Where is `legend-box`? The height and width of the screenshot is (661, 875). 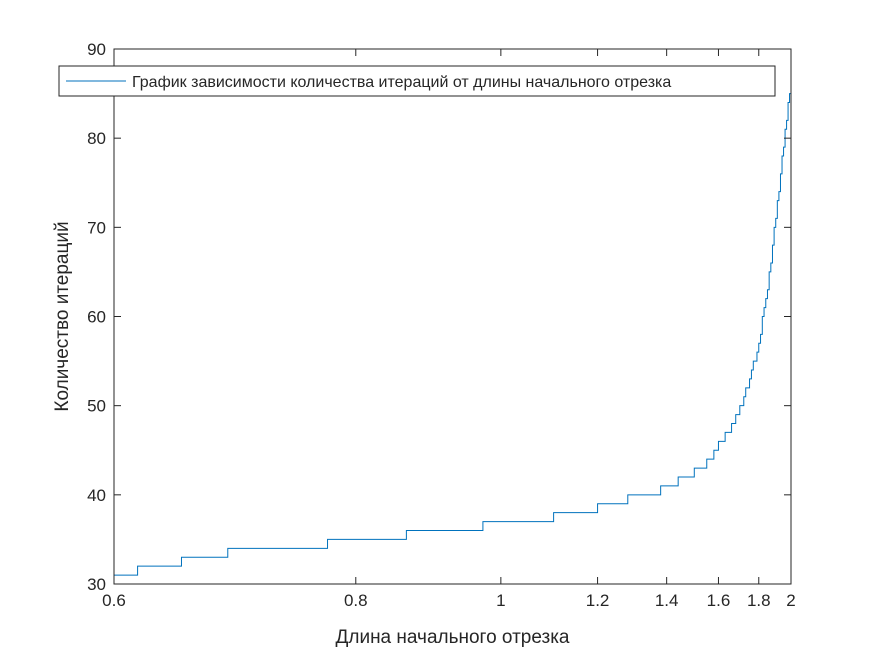
legend-box is located at coordinates (417, 81).